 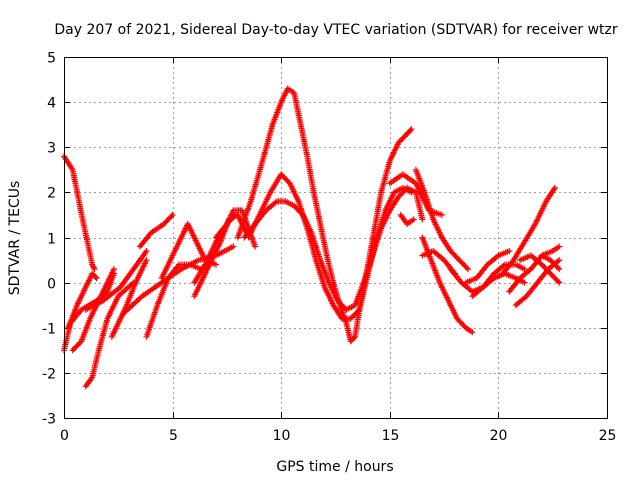 I want to click on y-tick-labels: -3 -2 -1 0 1 2 3 4 5, so click(x=49, y=239).